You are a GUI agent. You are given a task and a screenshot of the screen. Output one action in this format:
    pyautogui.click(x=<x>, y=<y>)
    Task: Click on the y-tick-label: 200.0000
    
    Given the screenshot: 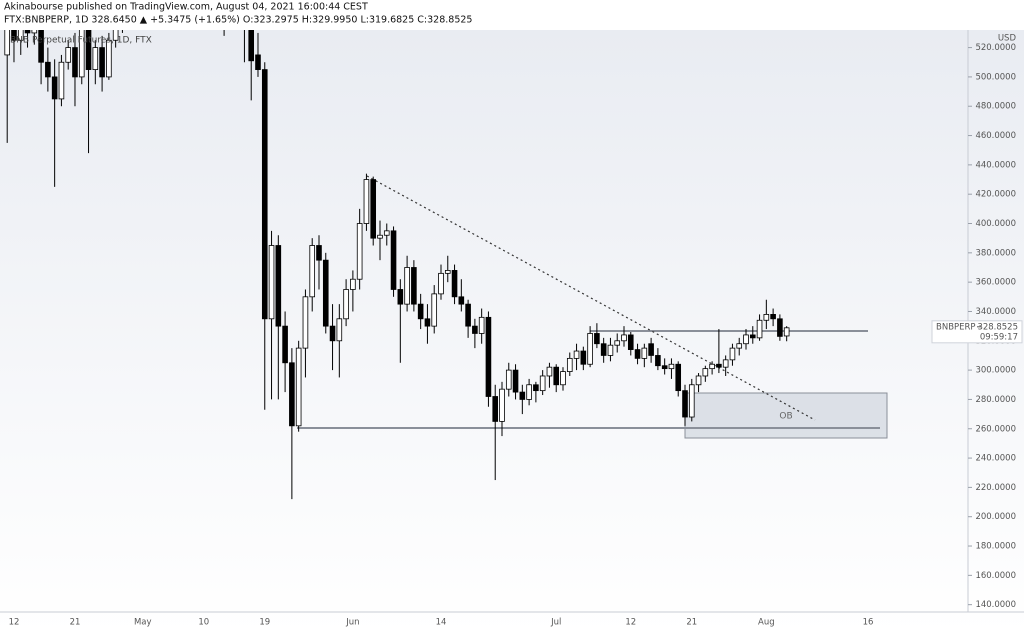 What is the action you would take?
    pyautogui.click(x=995, y=517)
    